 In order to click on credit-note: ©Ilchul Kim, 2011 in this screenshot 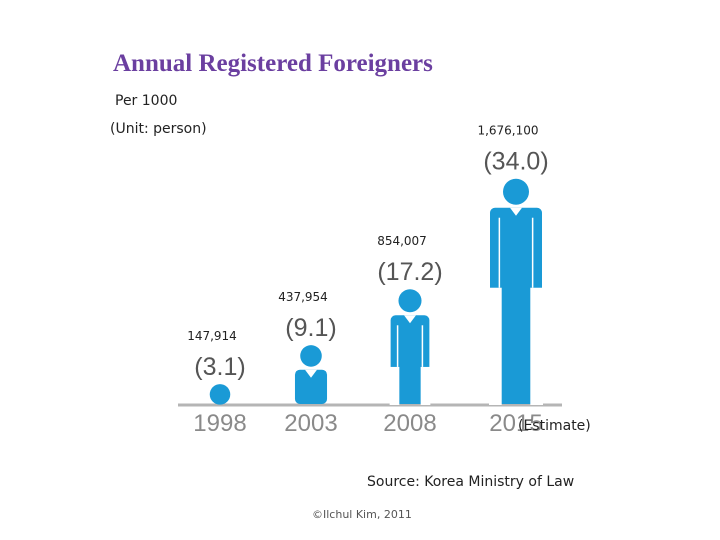, I will do `click(362, 514)`.